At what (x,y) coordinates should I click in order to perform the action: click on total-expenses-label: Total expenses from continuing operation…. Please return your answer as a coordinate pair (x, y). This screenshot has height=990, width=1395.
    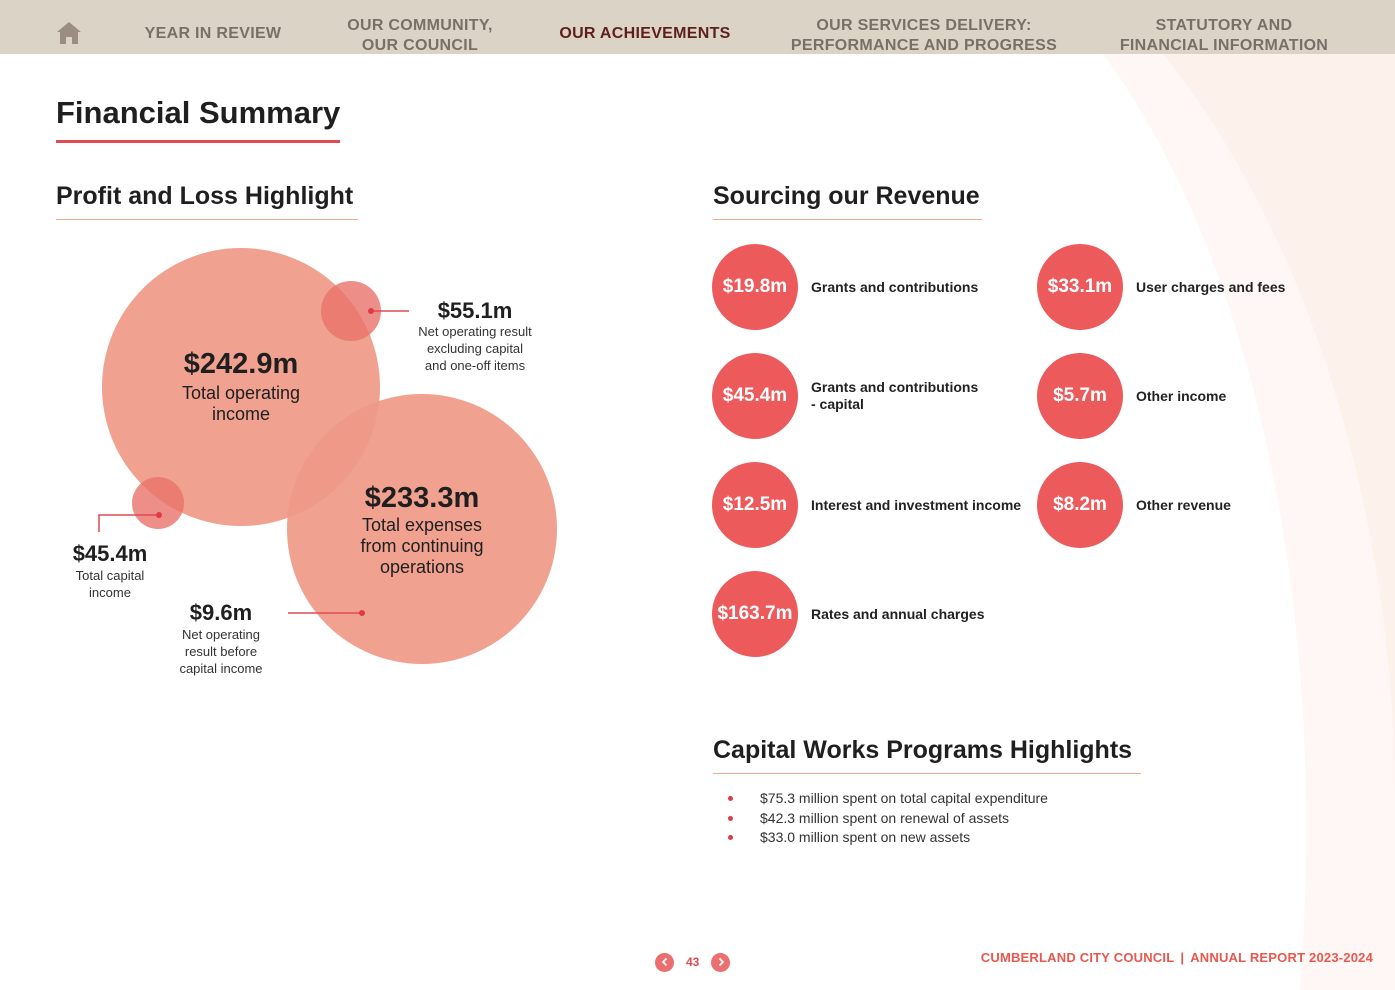
    Looking at the image, I should click on (422, 546).